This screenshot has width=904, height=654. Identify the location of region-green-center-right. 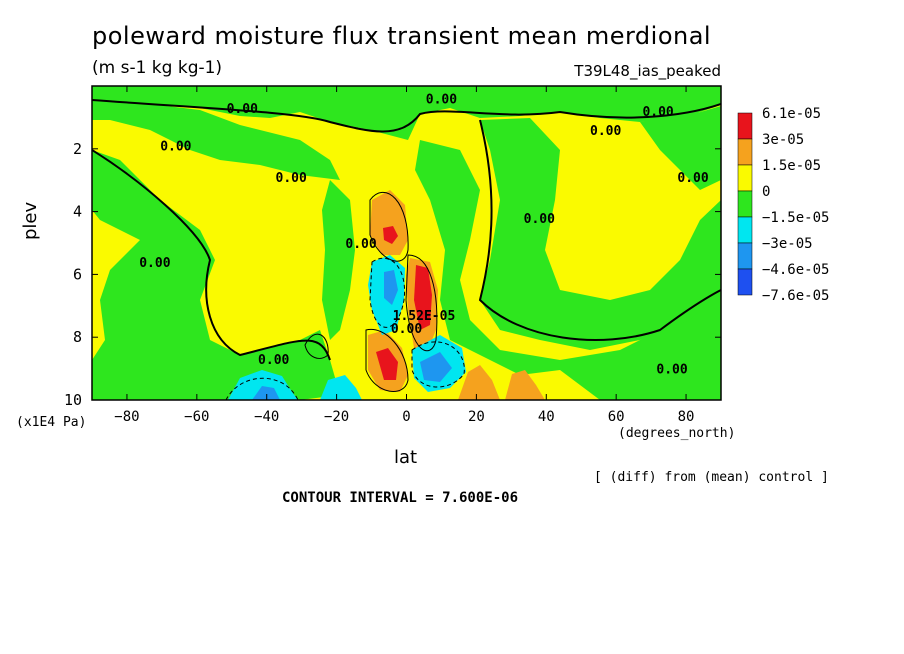
(568, 270).